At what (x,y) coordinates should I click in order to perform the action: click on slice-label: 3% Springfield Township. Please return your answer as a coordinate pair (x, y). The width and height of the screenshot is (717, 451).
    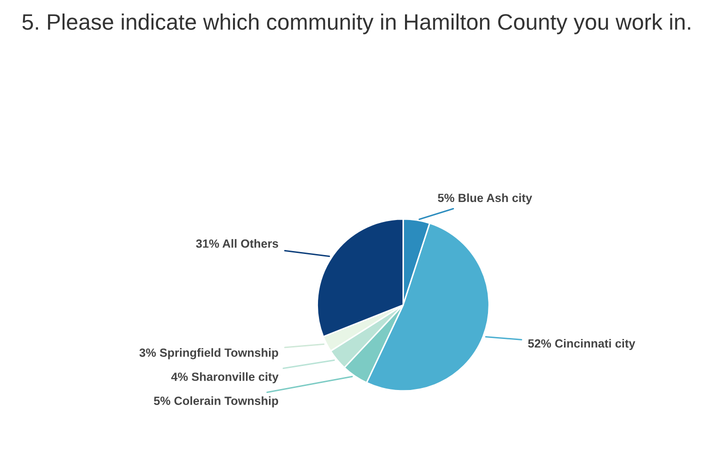
    Looking at the image, I should click on (208, 354).